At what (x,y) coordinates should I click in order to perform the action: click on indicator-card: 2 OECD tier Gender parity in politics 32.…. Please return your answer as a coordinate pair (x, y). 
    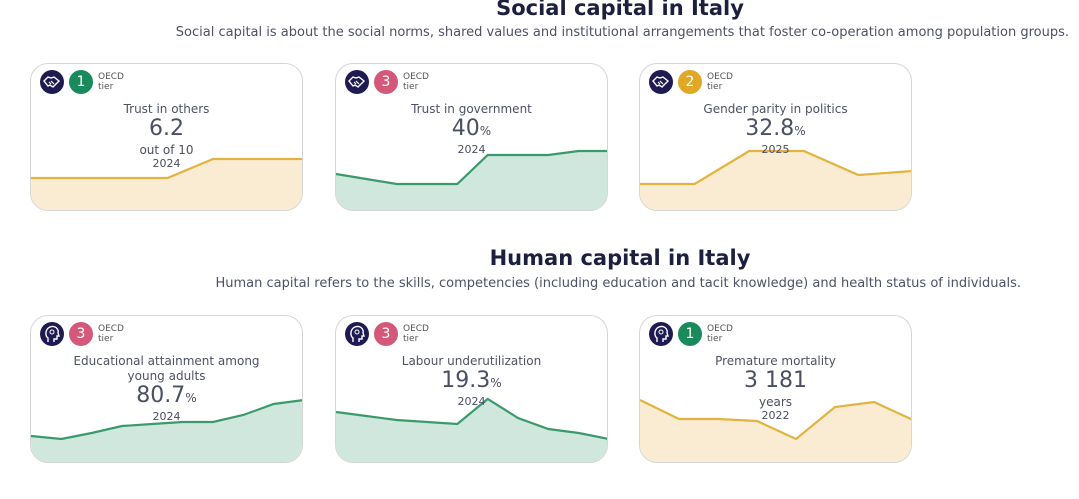
    Looking at the image, I should click on (775, 137).